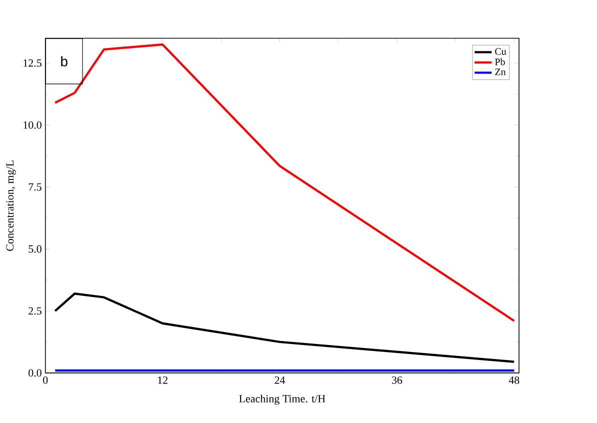 The image size is (597, 423). Describe the element at coordinates (11, 206) in the screenshot. I see `y-axis-title: Concentration, mg/L` at that location.